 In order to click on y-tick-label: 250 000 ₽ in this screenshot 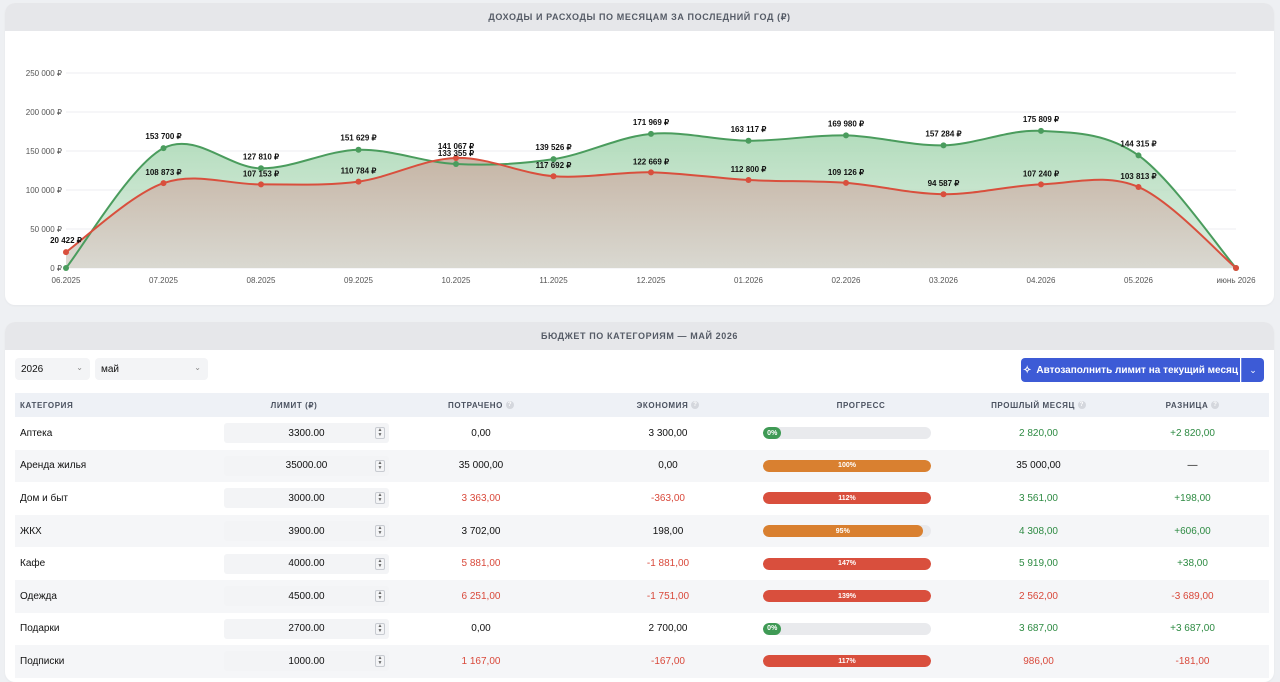, I will do `click(44, 73)`.